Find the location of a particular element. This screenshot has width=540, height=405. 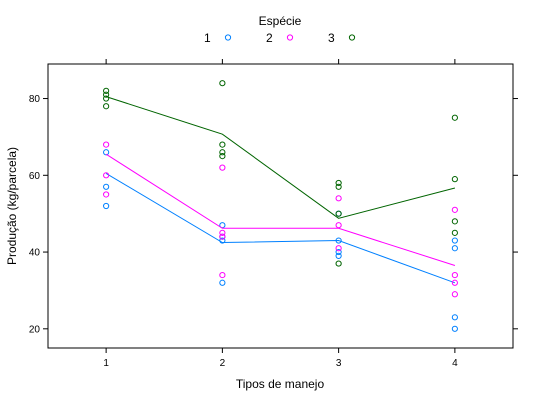

x-tick-label: 1 is located at coordinates (106, 363).